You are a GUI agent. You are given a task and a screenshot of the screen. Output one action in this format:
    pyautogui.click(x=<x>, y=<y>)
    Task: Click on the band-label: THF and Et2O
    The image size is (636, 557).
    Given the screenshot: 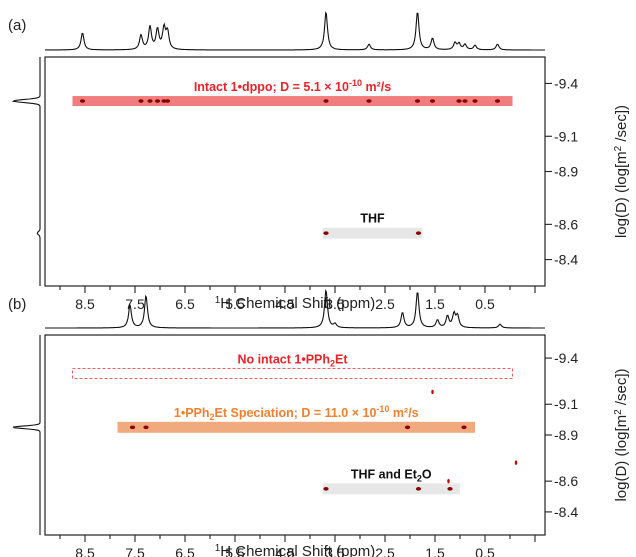 What is the action you would take?
    pyautogui.click(x=391, y=475)
    